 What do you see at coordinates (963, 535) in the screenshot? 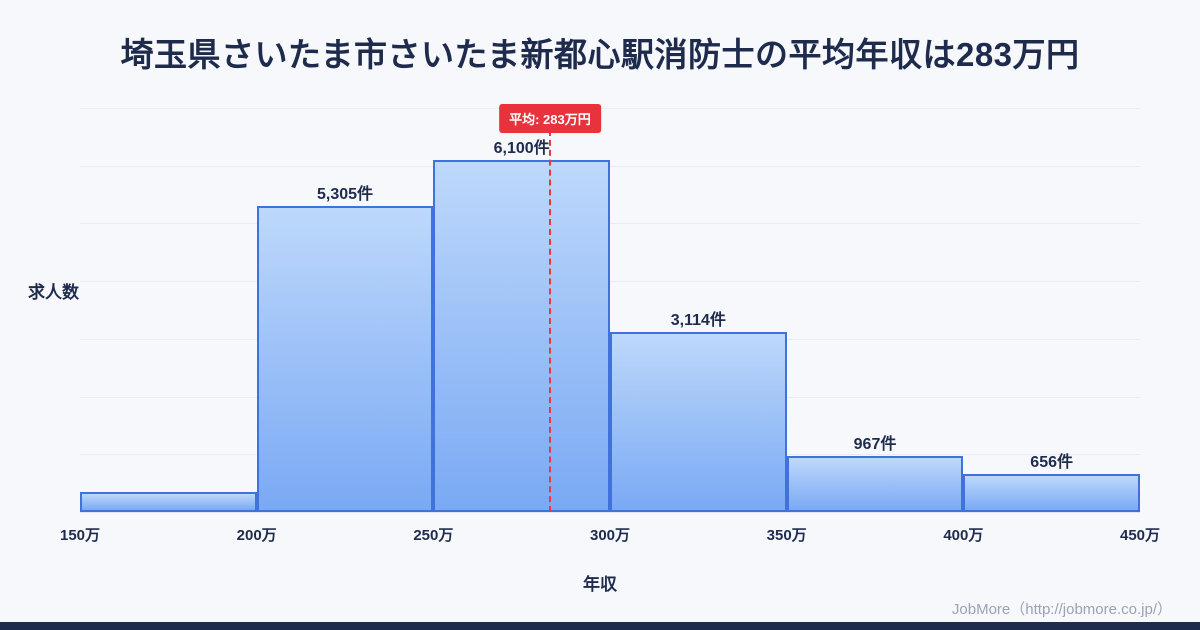
I see `x-tick-label: 400万` at bounding box center [963, 535].